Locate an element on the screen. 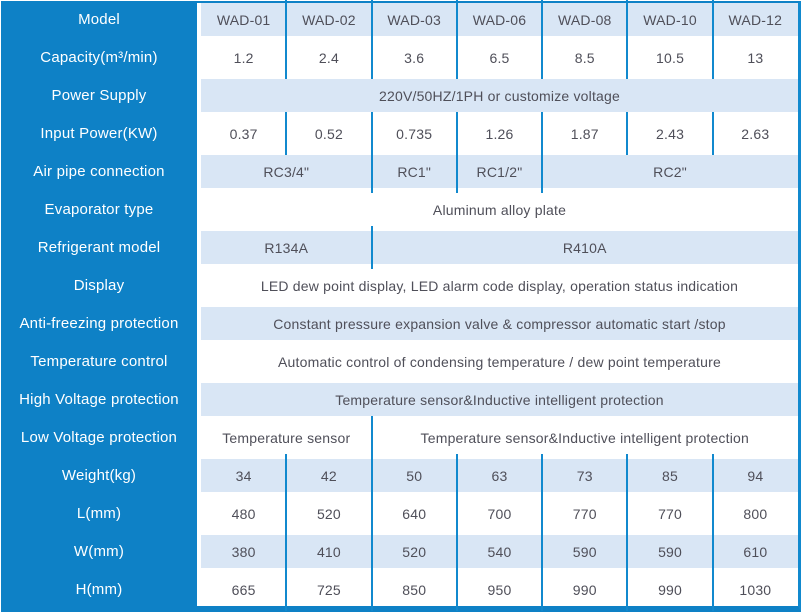 This screenshot has height=614, width=805. row-label-temperature-control: Temperature control is located at coordinates (99, 361).